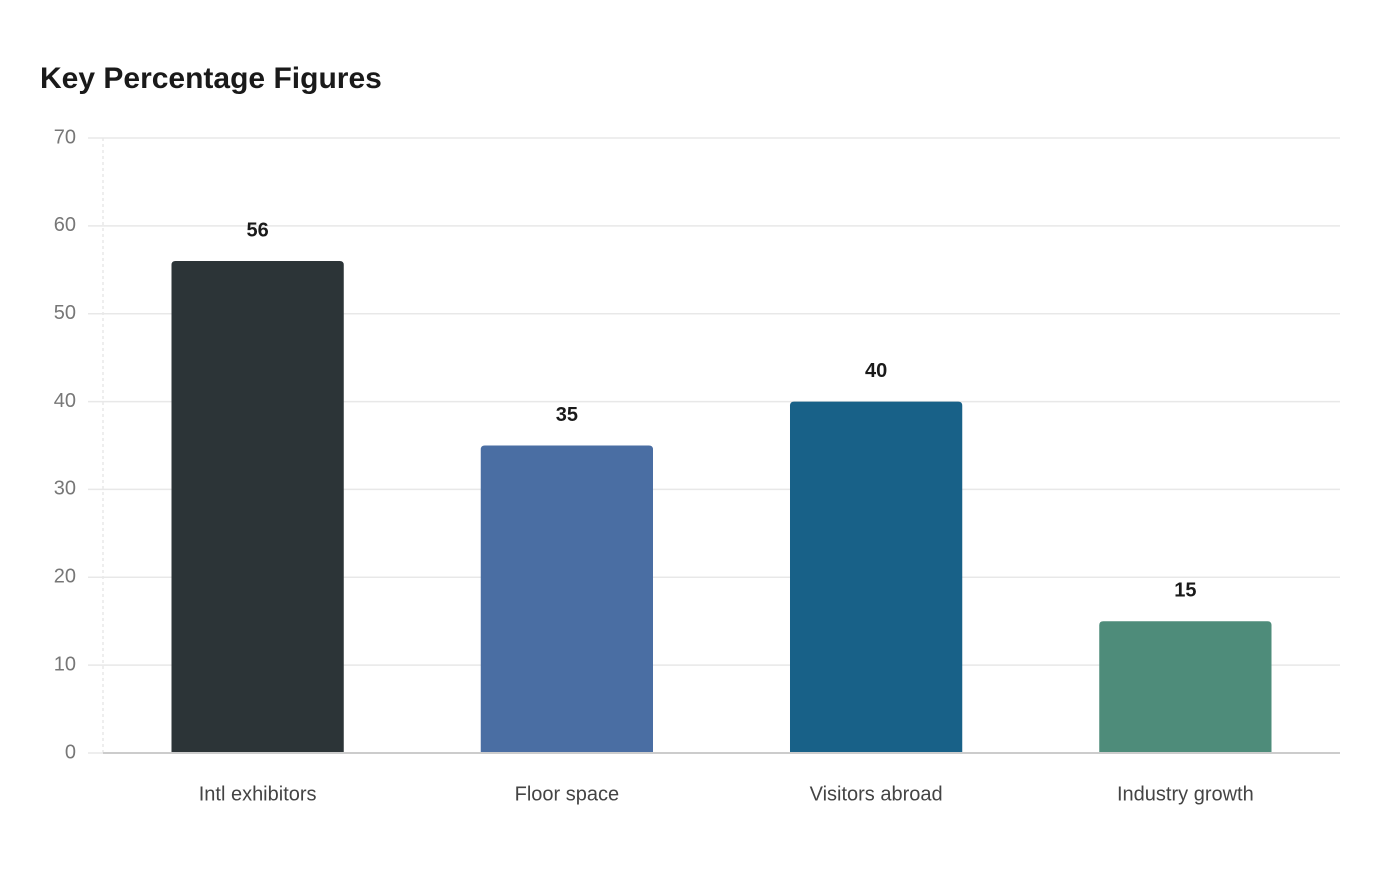  I want to click on x-tick-label: Industry growth, so click(1185, 794).